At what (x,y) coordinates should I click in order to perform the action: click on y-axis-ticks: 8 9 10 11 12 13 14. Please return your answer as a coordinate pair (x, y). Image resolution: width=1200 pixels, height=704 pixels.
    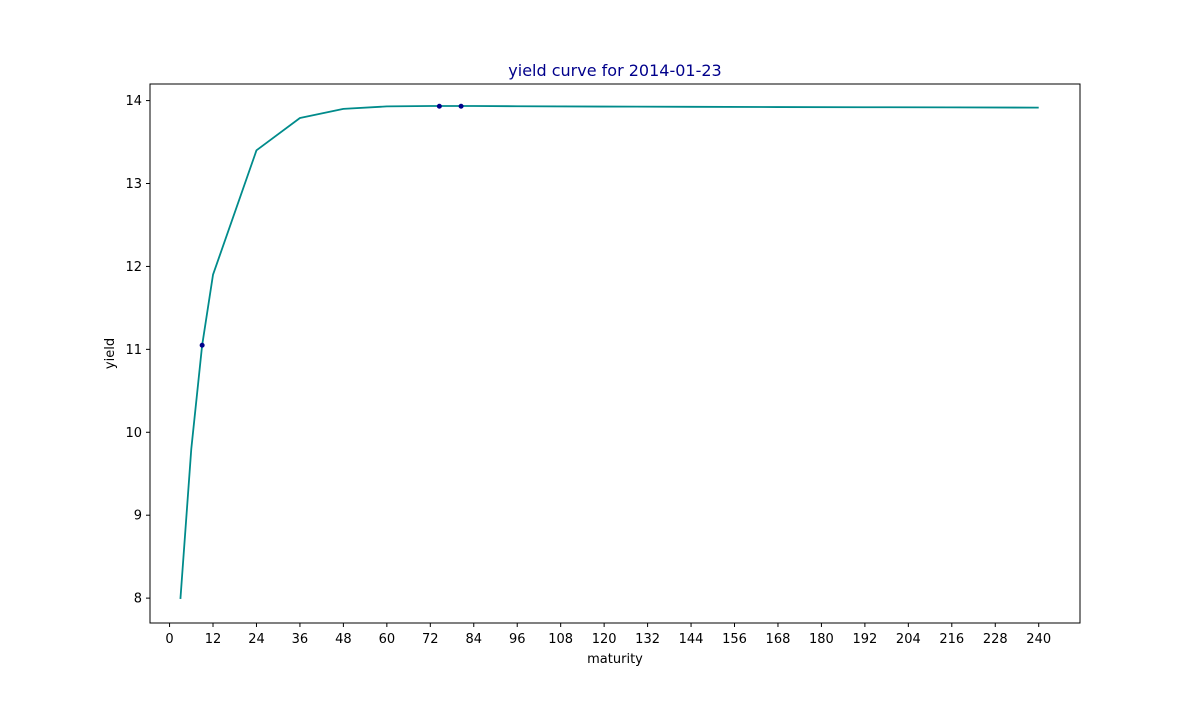
    Looking at the image, I should click on (137, 350).